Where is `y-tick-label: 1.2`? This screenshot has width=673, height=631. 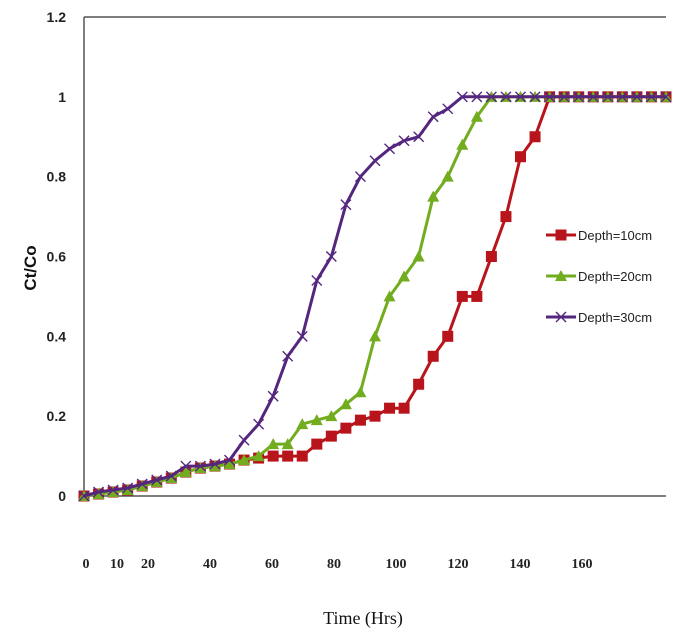 y-tick-label: 1.2 is located at coordinates (57, 17).